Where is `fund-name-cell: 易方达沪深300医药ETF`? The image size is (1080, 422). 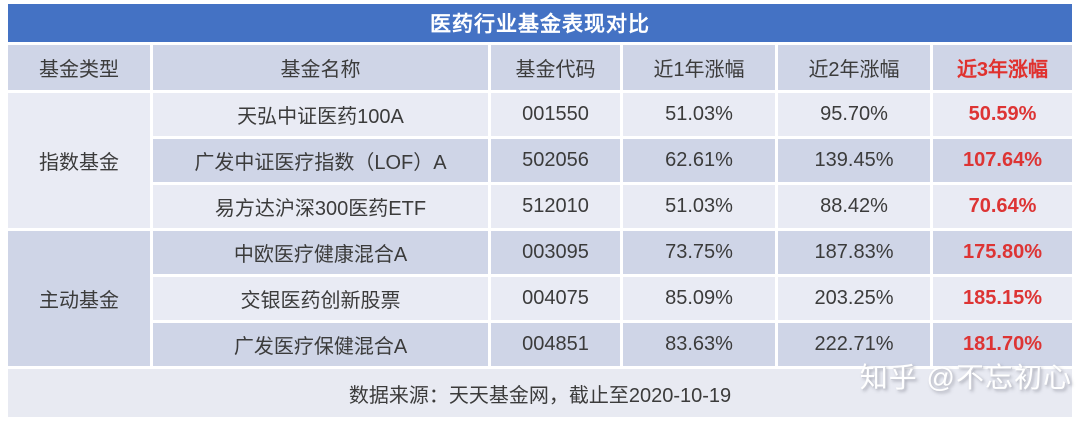 fund-name-cell: 易方达沪深300医药ETF is located at coordinates (320, 206).